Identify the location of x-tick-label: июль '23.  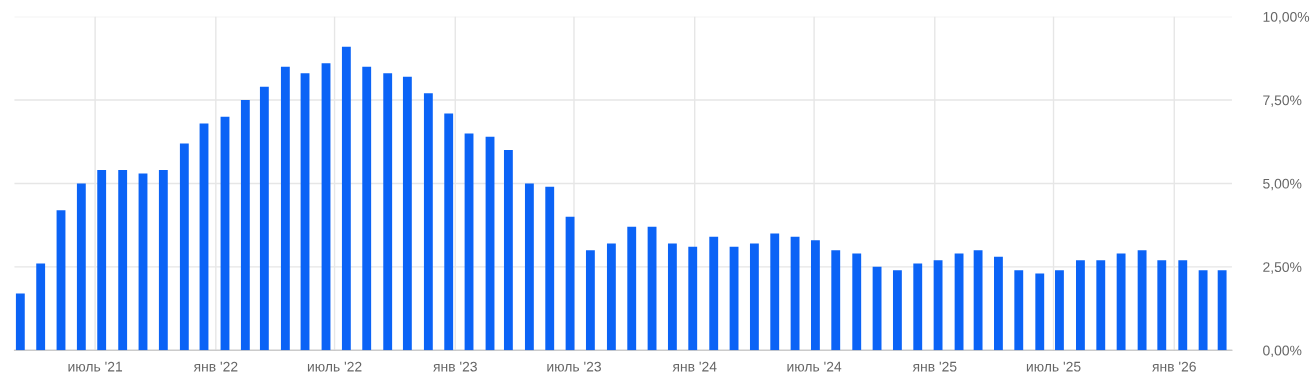
(574, 366).